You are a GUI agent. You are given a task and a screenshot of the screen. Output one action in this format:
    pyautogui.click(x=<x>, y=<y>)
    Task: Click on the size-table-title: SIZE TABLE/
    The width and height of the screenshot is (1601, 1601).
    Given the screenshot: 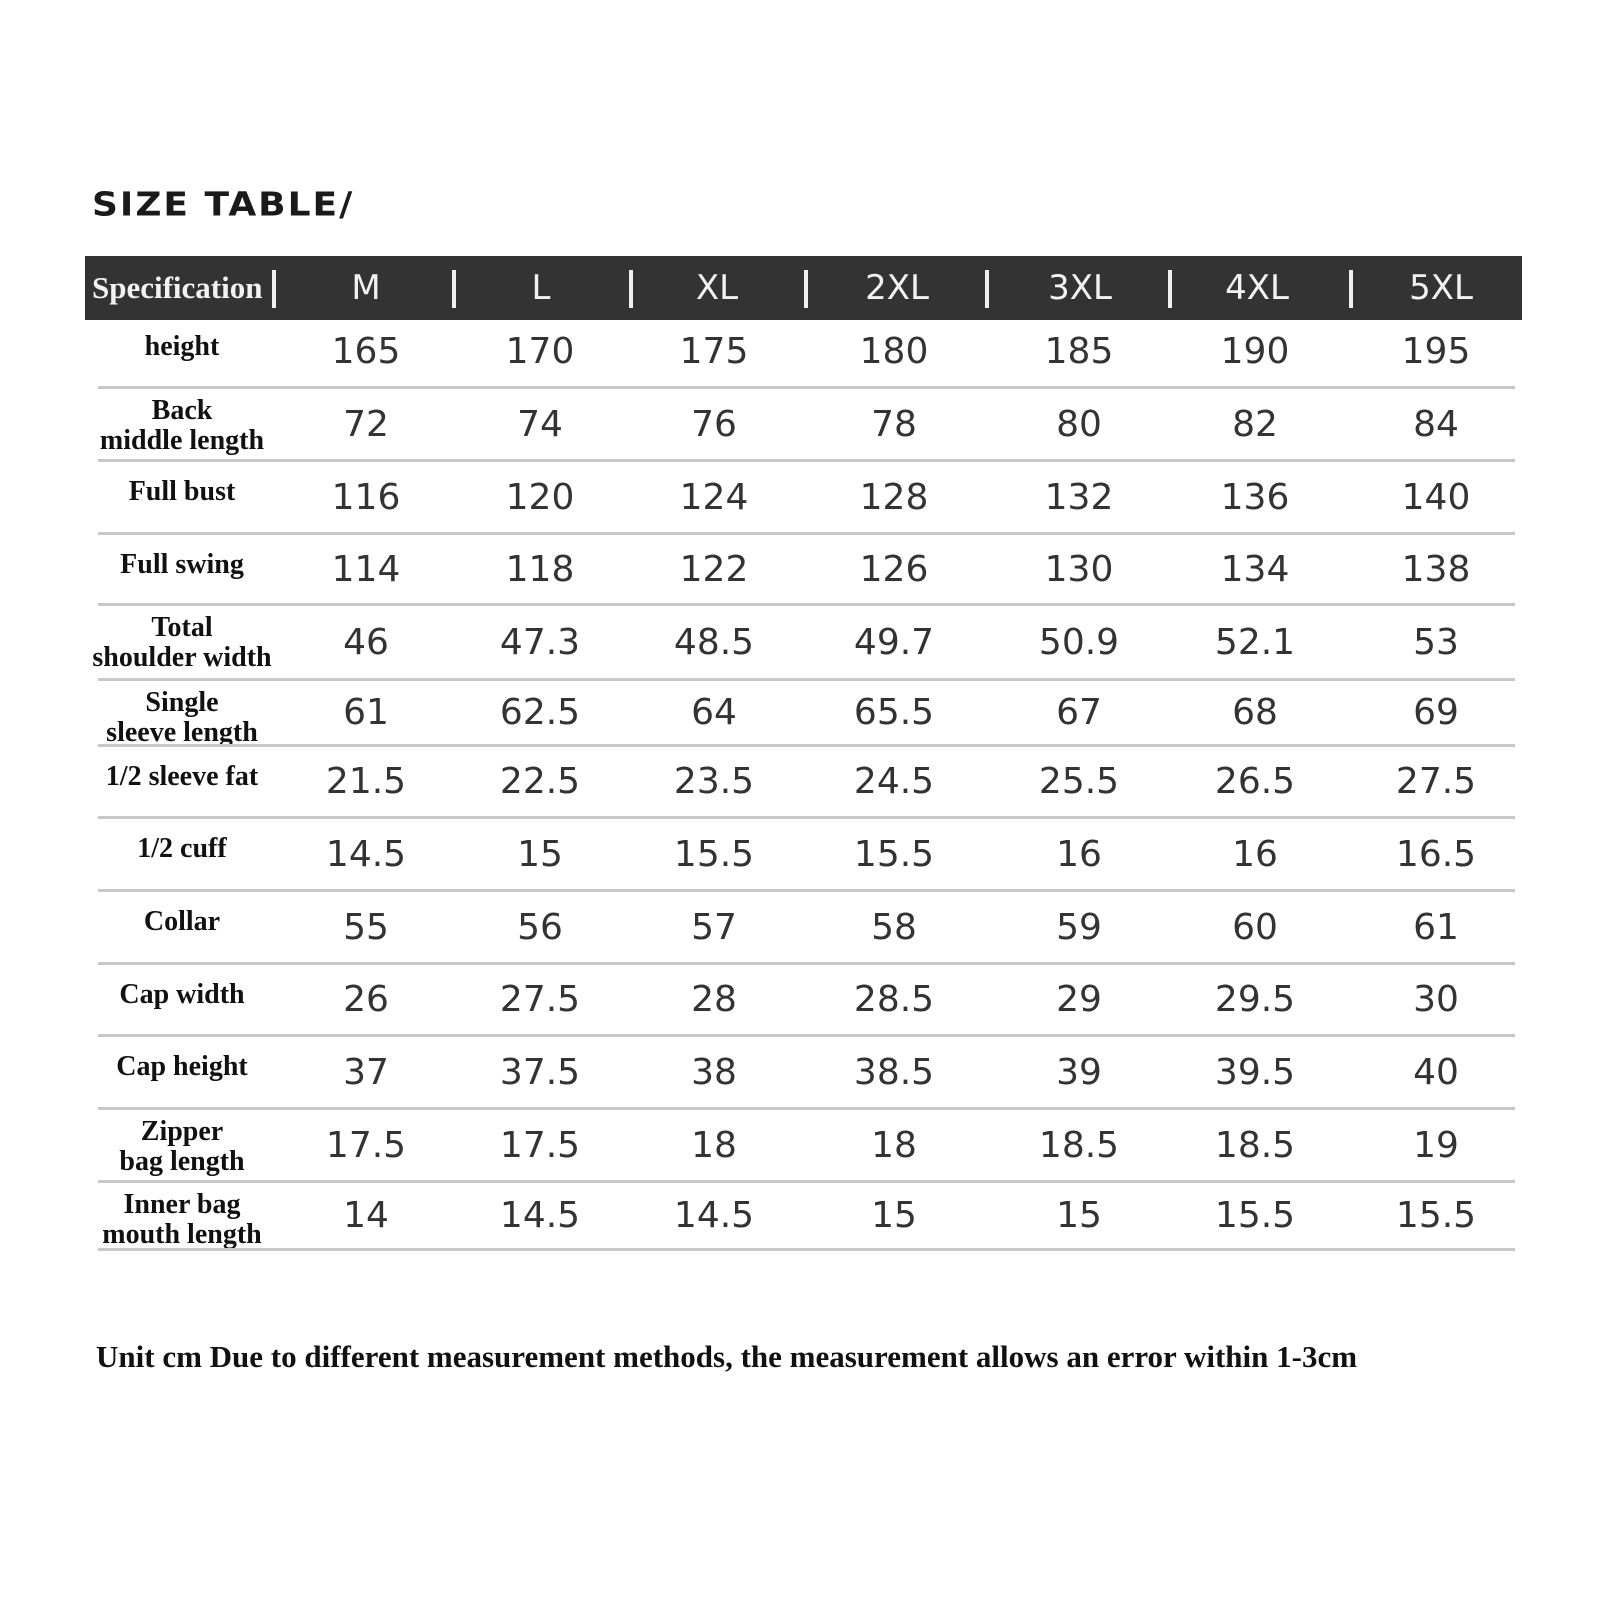 What is the action you would take?
    pyautogui.click(x=223, y=205)
    